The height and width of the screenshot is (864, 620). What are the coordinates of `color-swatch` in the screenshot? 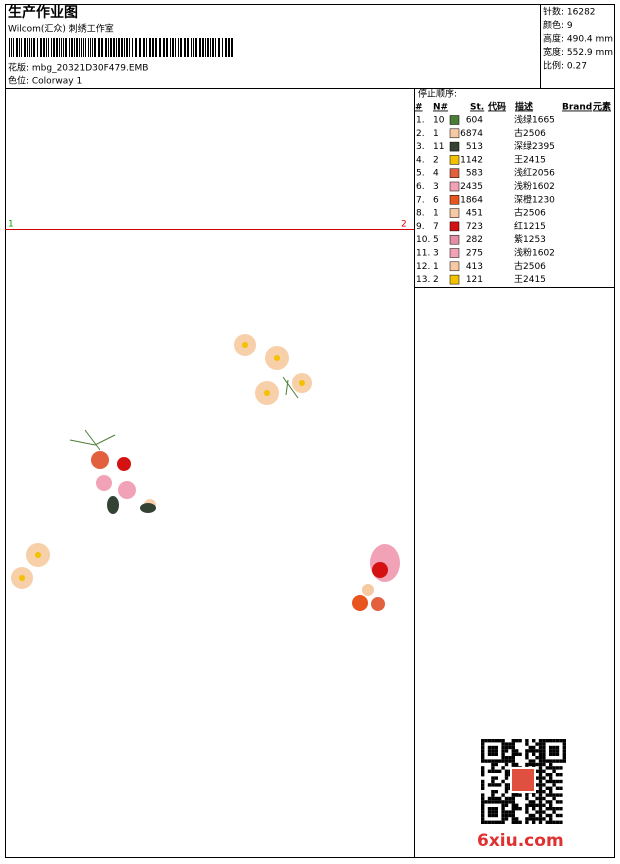 It's located at (454, 186).